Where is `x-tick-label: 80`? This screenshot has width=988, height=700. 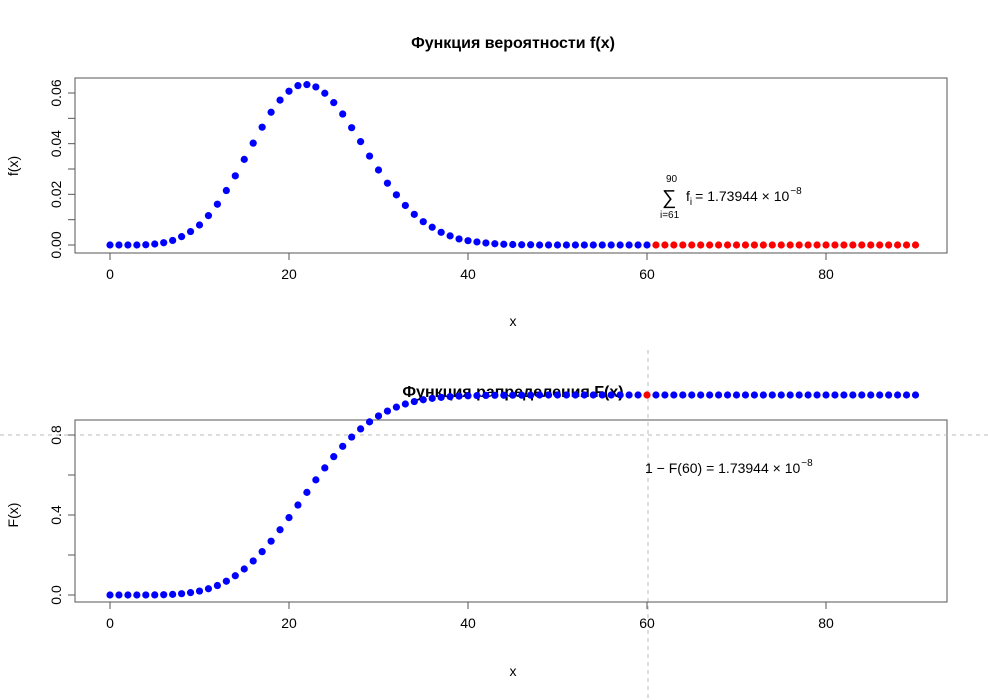 x-tick-label: 80 is located at coordinates (826, 623).